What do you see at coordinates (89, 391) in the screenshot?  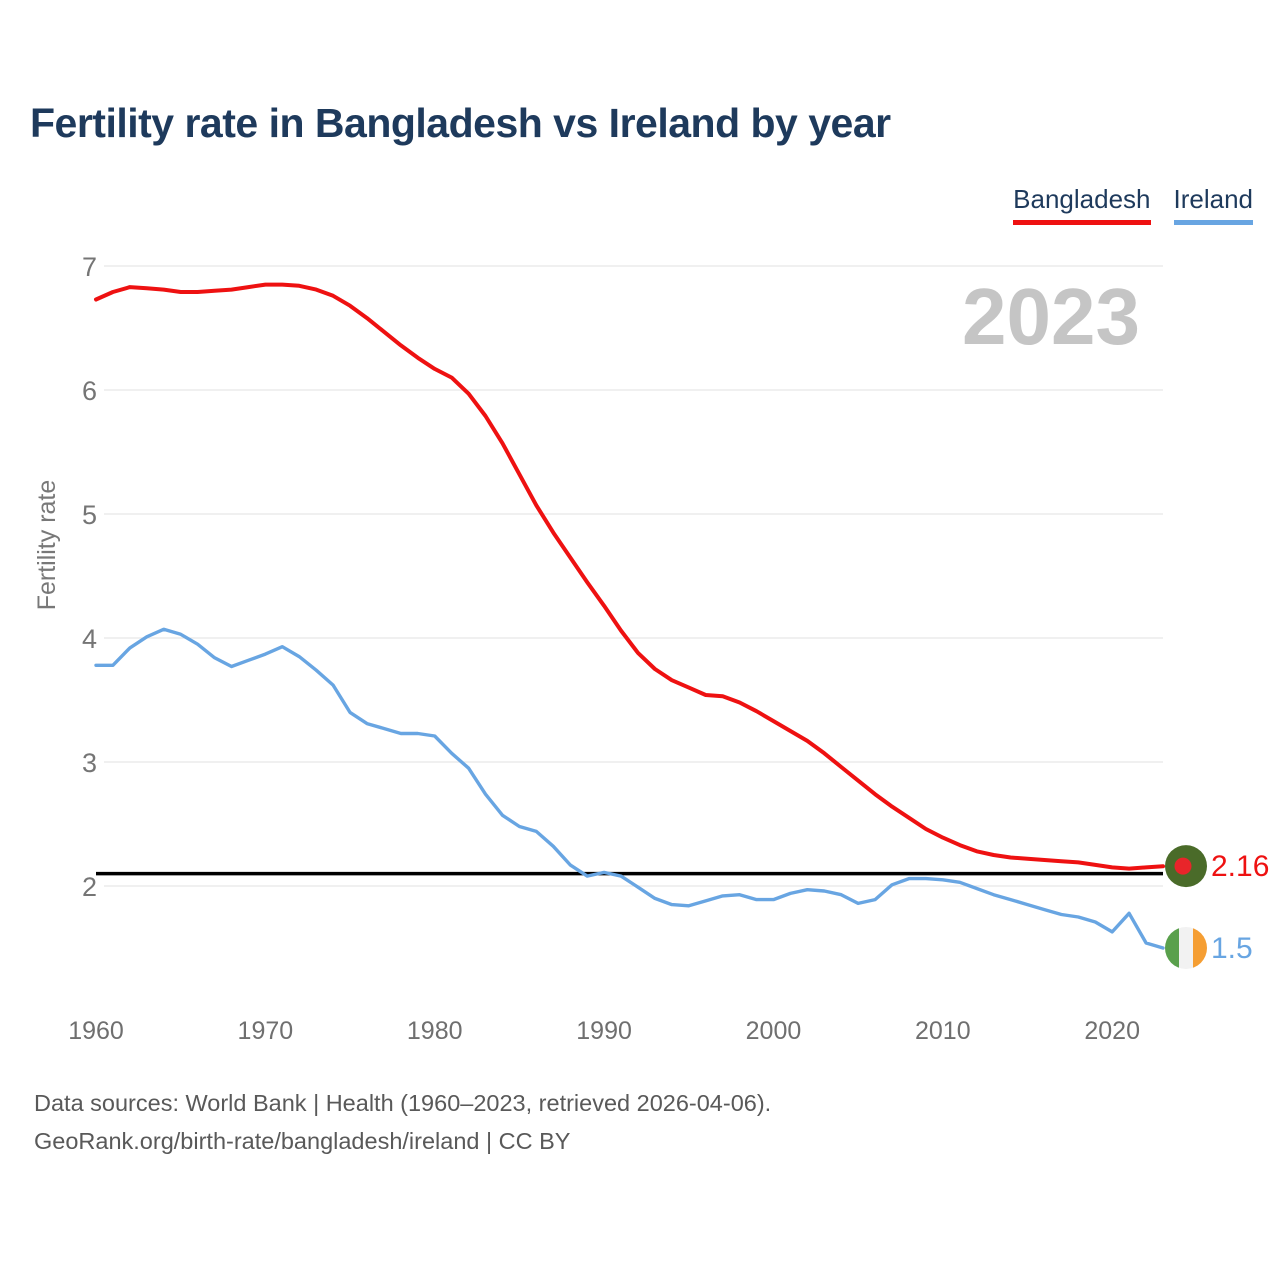 I see `y-tick-label: 6` at bounding box center [89, 391].